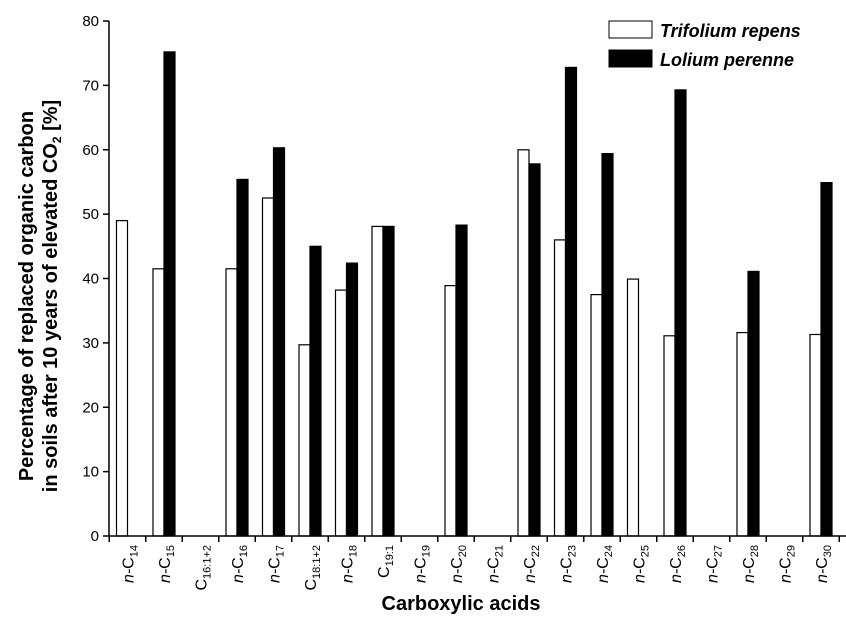 The width and height of the screenshot is (846, 624). What do you see at coordinates (90, 472) in the screenshot?
I see `y-tick-label-10: 10` at bounding box center [90, 472].